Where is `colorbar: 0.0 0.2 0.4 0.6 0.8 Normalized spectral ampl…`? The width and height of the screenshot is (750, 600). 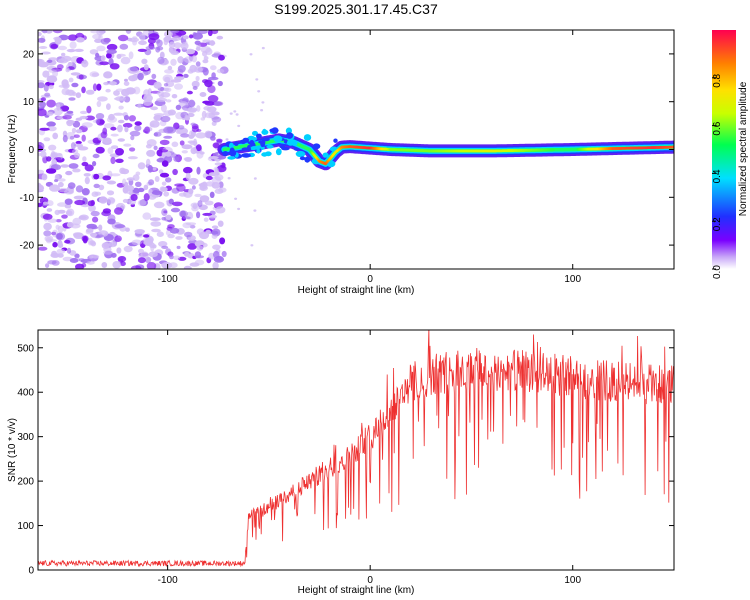
colorbar: 0.0 0.2 0.4 0.6 0.8 Normalized spectral ampl… is located at coordinates (730, 154).